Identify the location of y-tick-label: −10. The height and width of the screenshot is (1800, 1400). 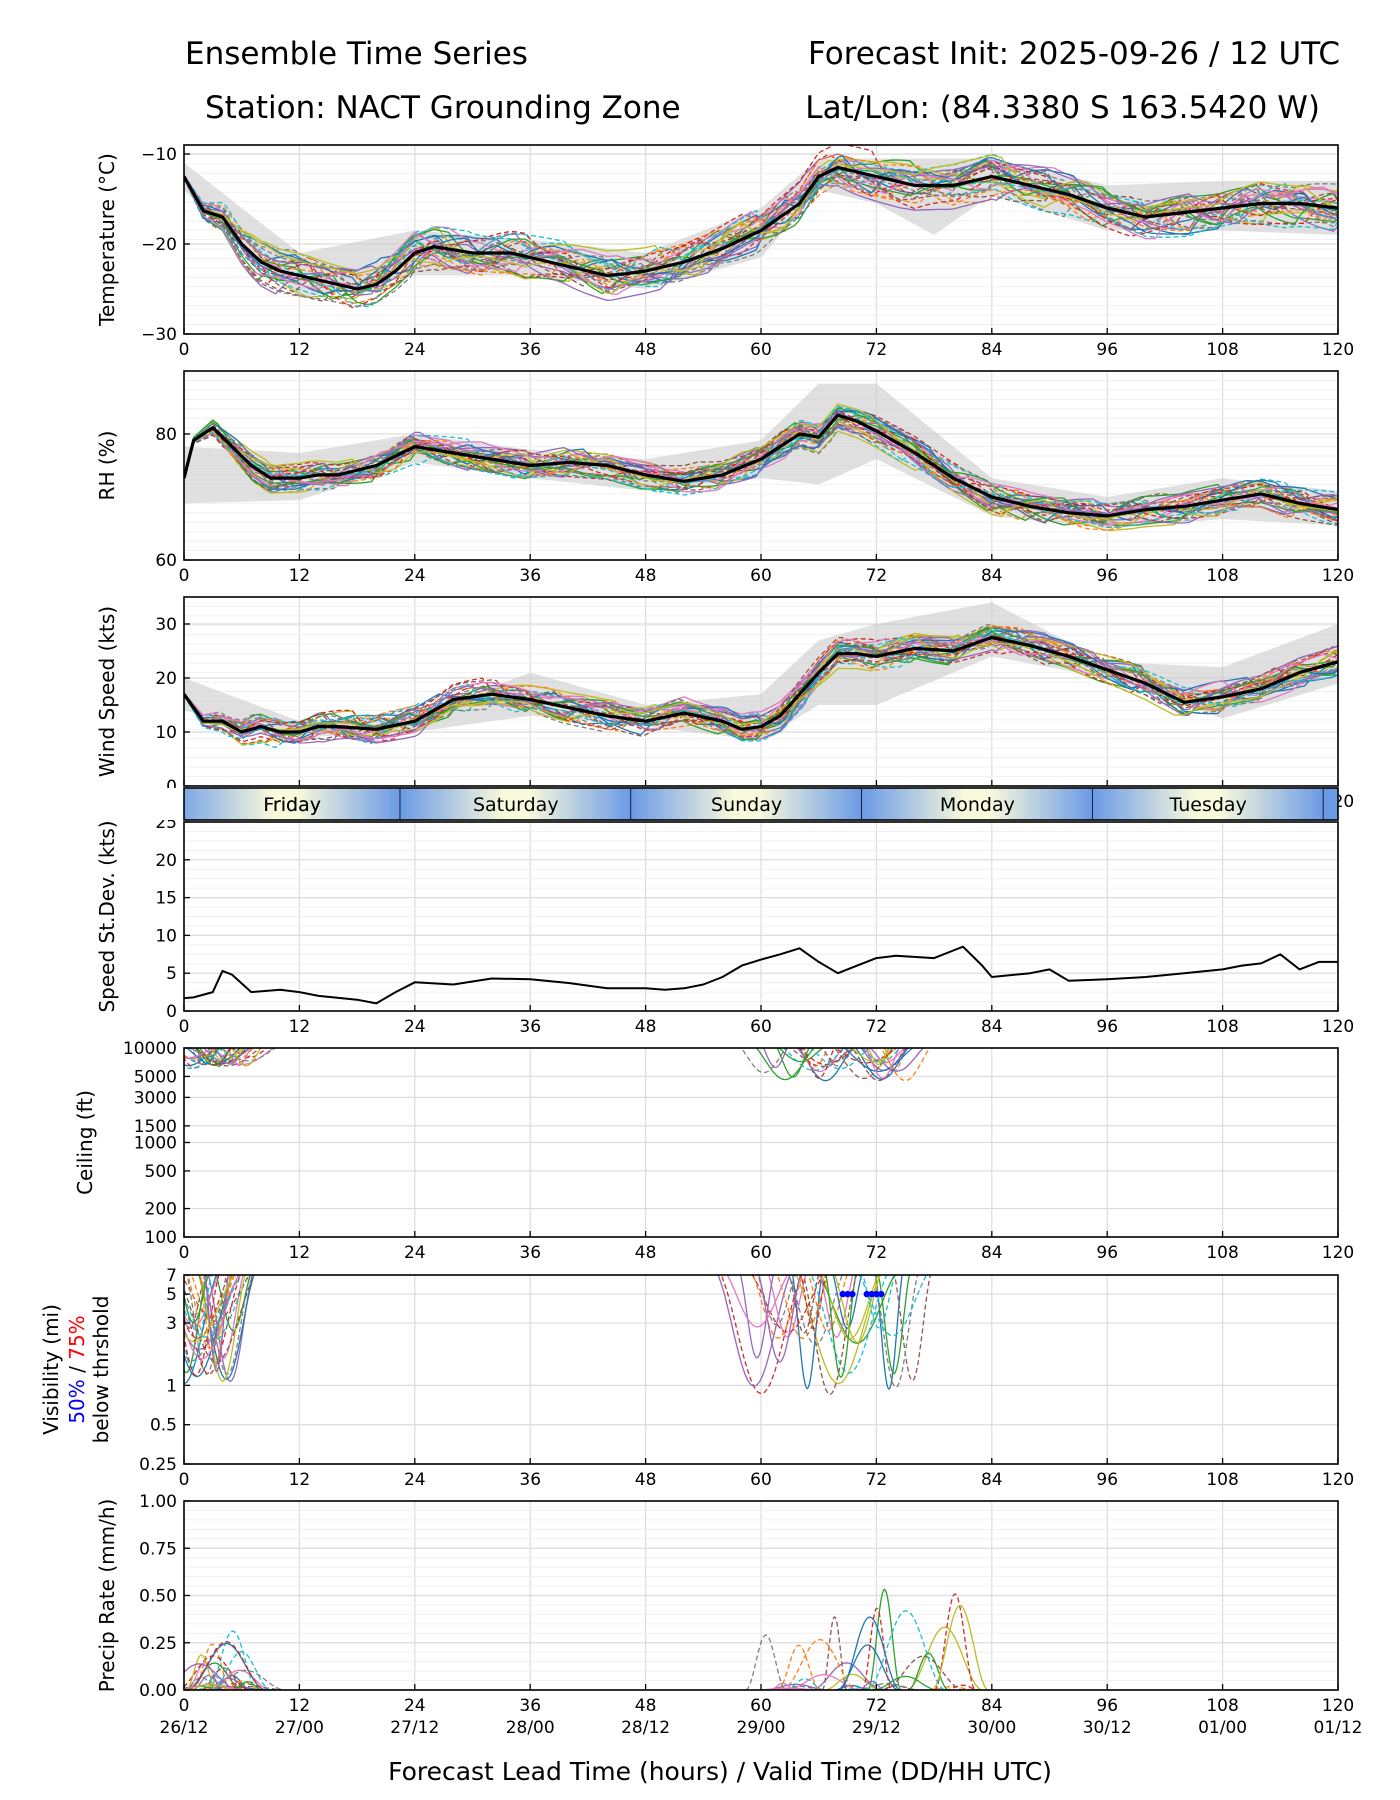
(159, 155).